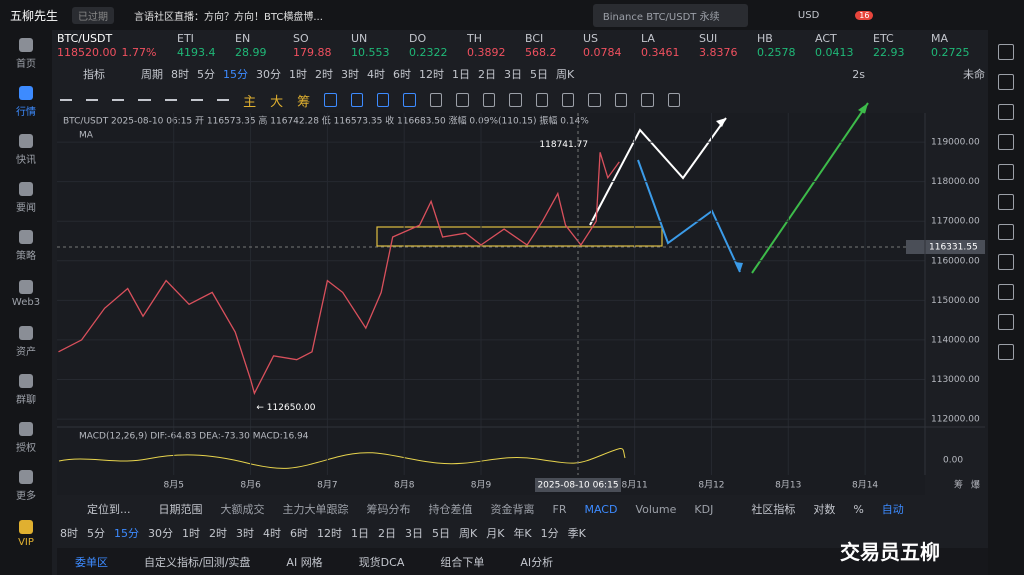 The image size is (1024, 575). I want to click on interval: 1日, so click(461, 74).